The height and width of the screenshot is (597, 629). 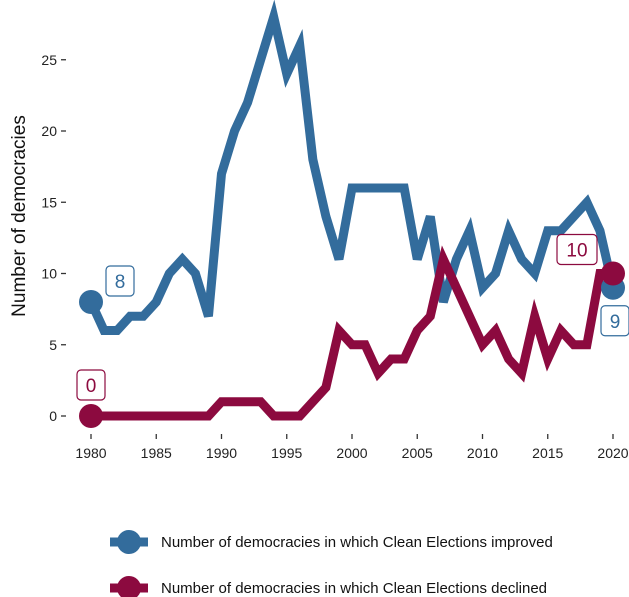 I want to click on end-label-end: 9, so click(x=614, y=321).